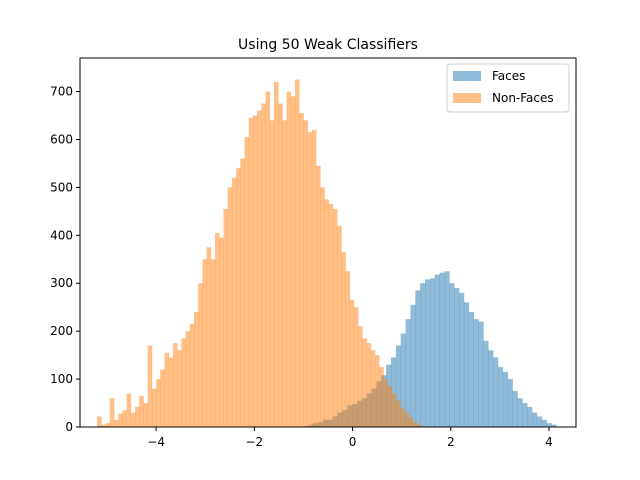  What do you see at coordinates (254, 442) in the screenshot?
I see `x-tick-label: −2` at bounding box center [254, 442].